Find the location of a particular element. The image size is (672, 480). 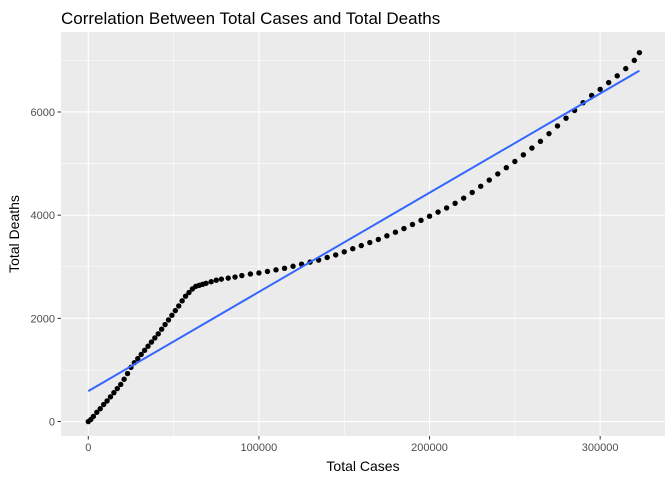

y-tick-label: 2000 is located at coordinates (43, 319).